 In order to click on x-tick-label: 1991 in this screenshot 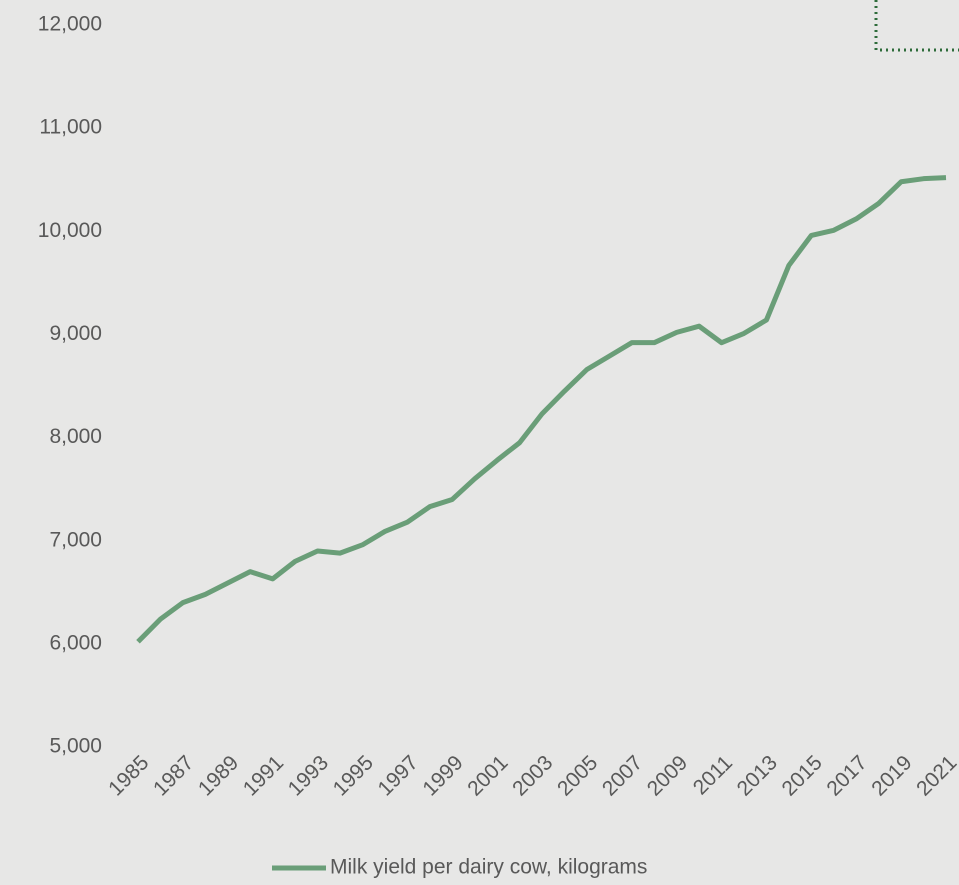, I will do `click(263, 775)`.